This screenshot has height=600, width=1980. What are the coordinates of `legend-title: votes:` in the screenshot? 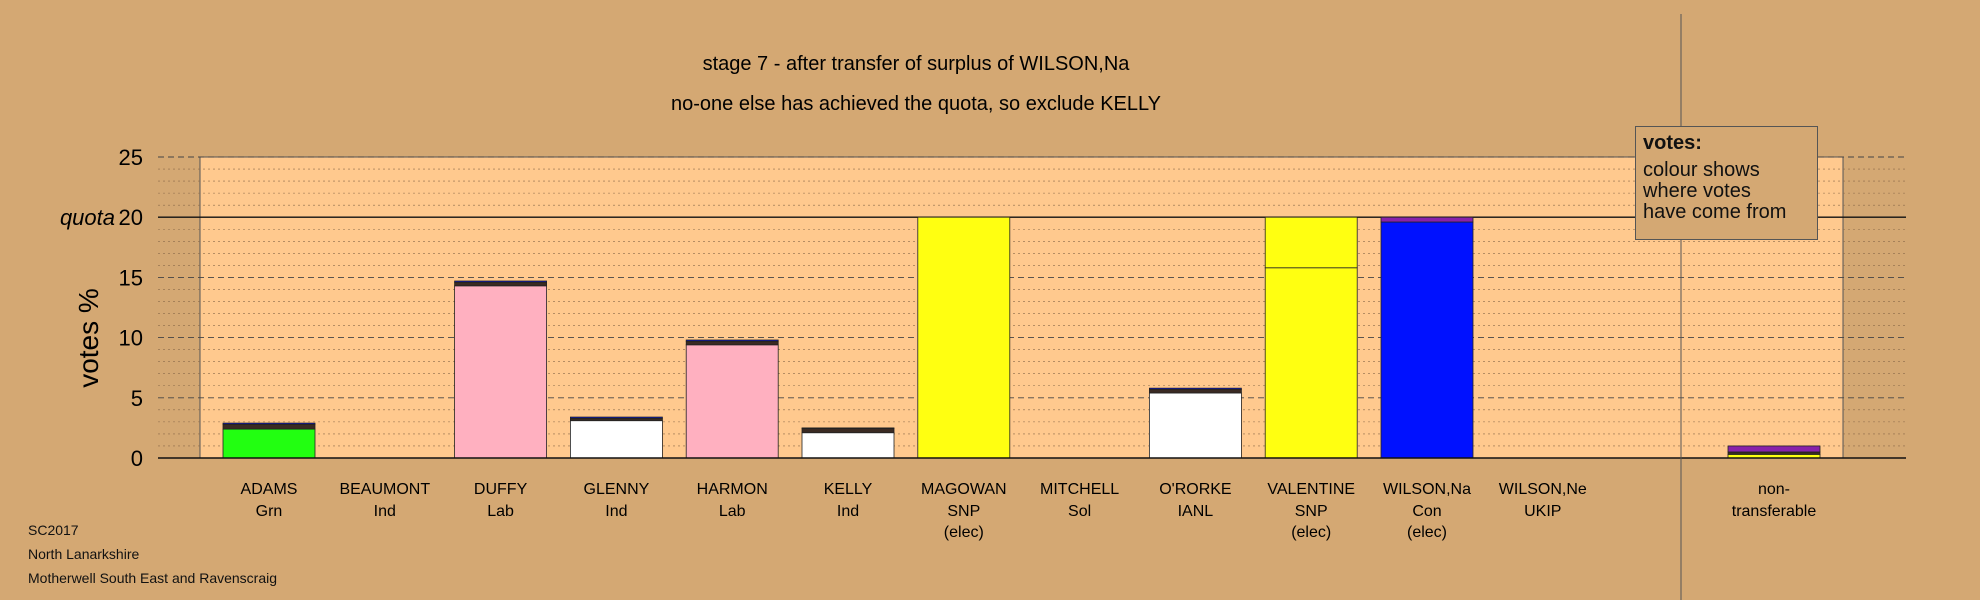 It's located at (1672, 143).